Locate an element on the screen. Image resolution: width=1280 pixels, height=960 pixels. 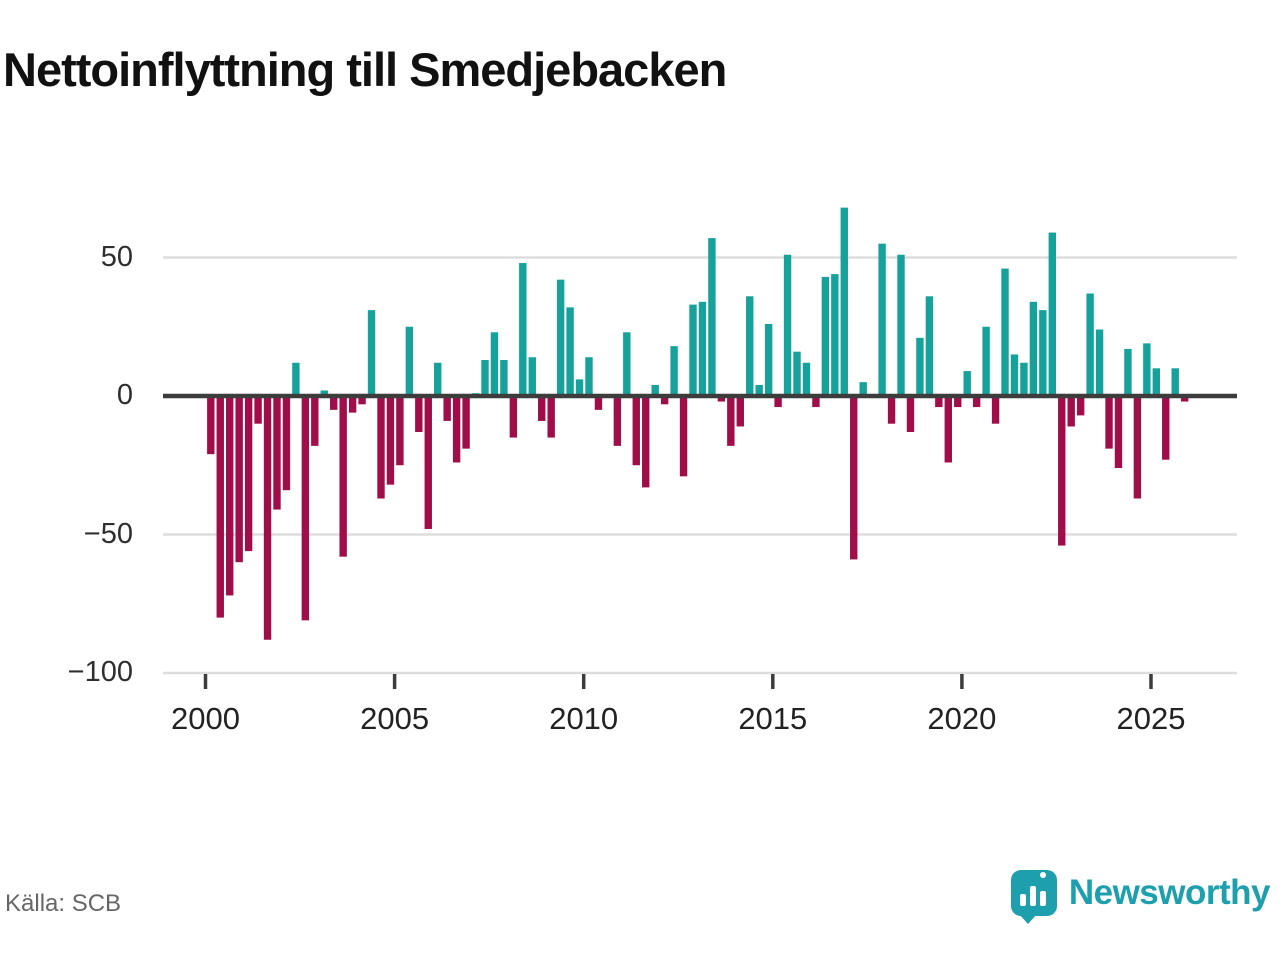
brand-name: Newsworthy is located at coordinates (1169, 892).